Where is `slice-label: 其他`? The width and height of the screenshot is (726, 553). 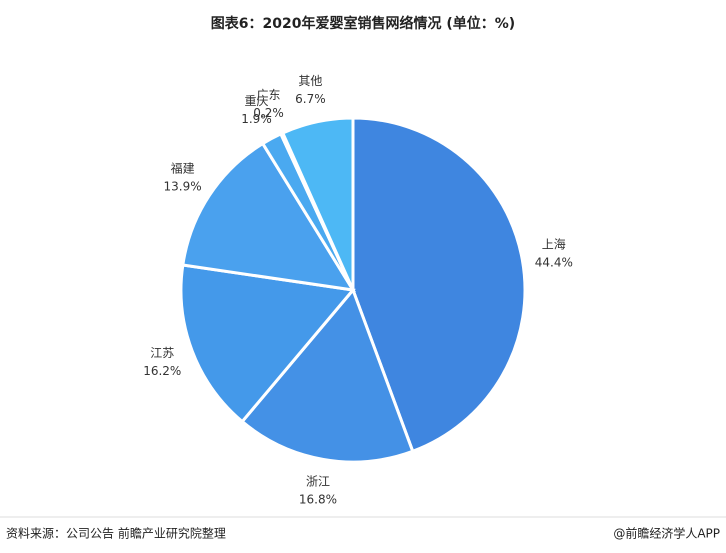
slice-label: 其他 is located at coordinates (310, 81).